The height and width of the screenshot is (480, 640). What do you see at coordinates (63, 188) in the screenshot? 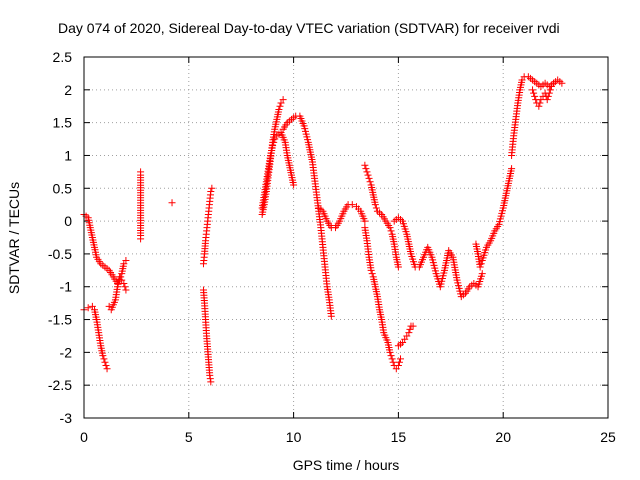
I see `y-tick-label: 0.5` at bounding box center [63, 188].